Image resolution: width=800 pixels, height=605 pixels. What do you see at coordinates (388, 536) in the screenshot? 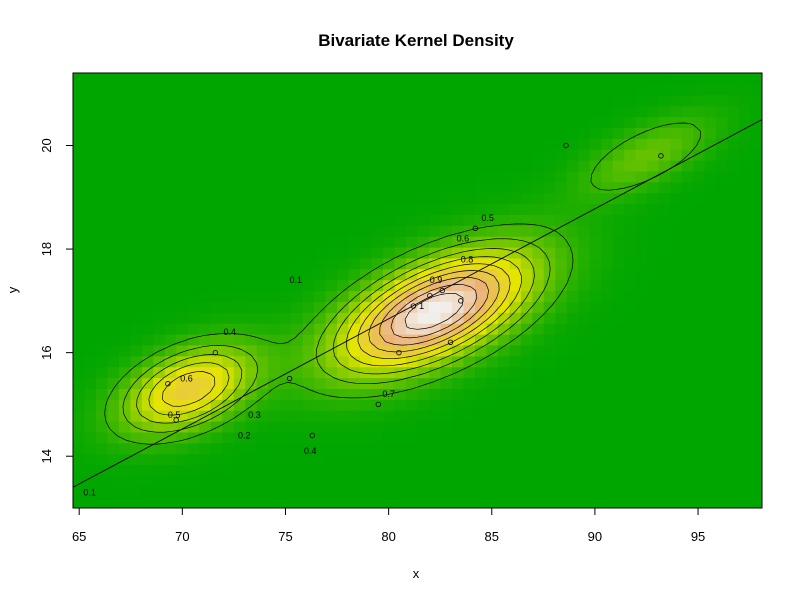
I see `x-tick-label: 80` at bounding box center [388, 536].